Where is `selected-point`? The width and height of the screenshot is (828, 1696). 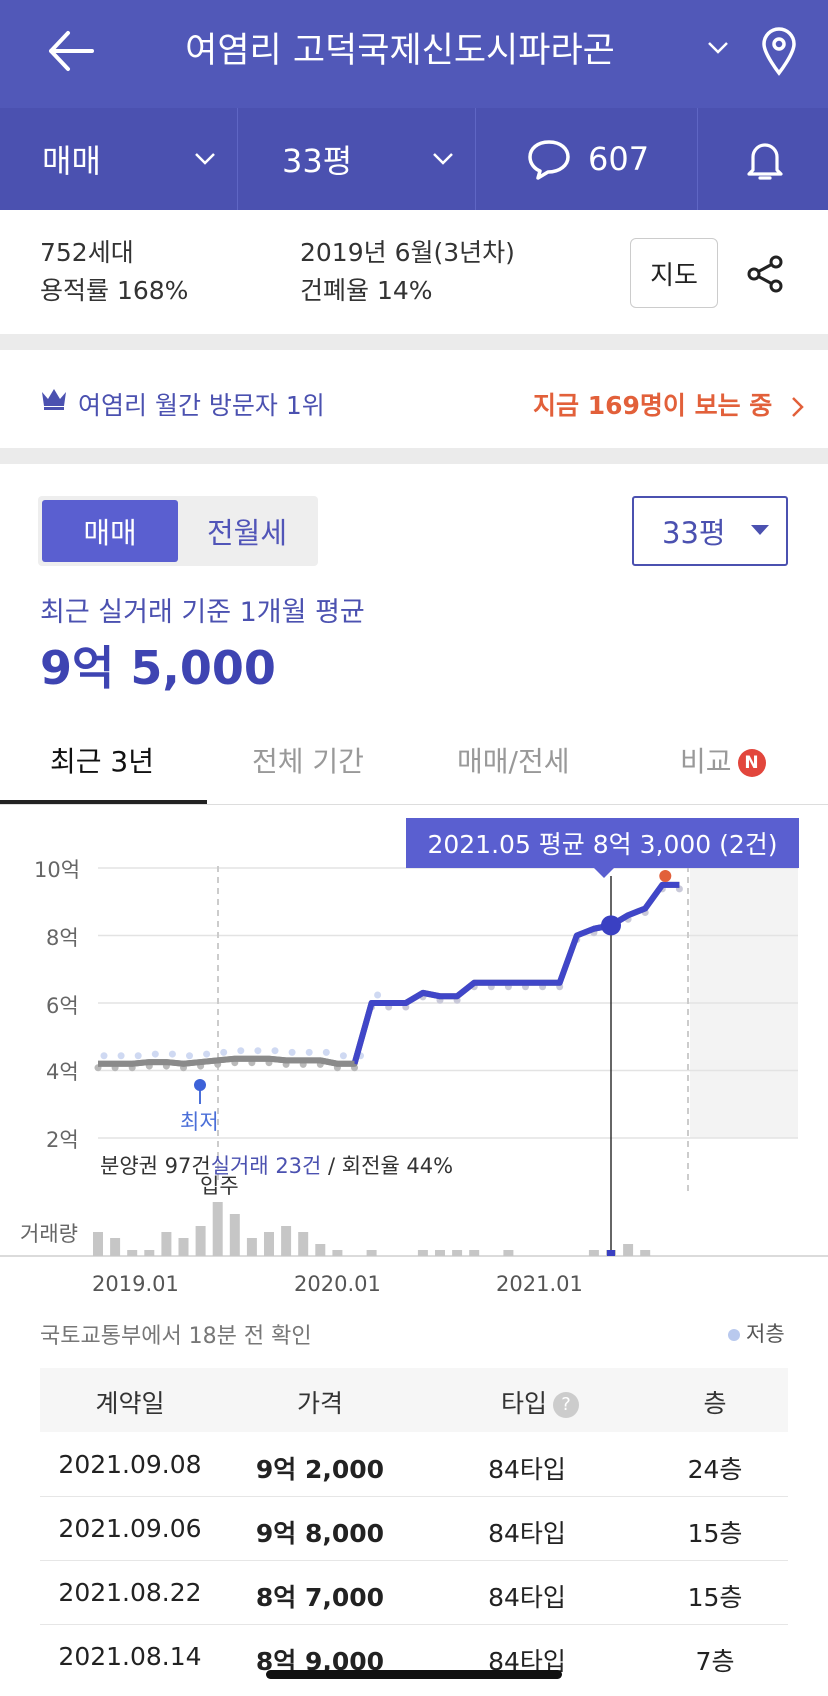
selected-point is located at coordinates (611, 925).